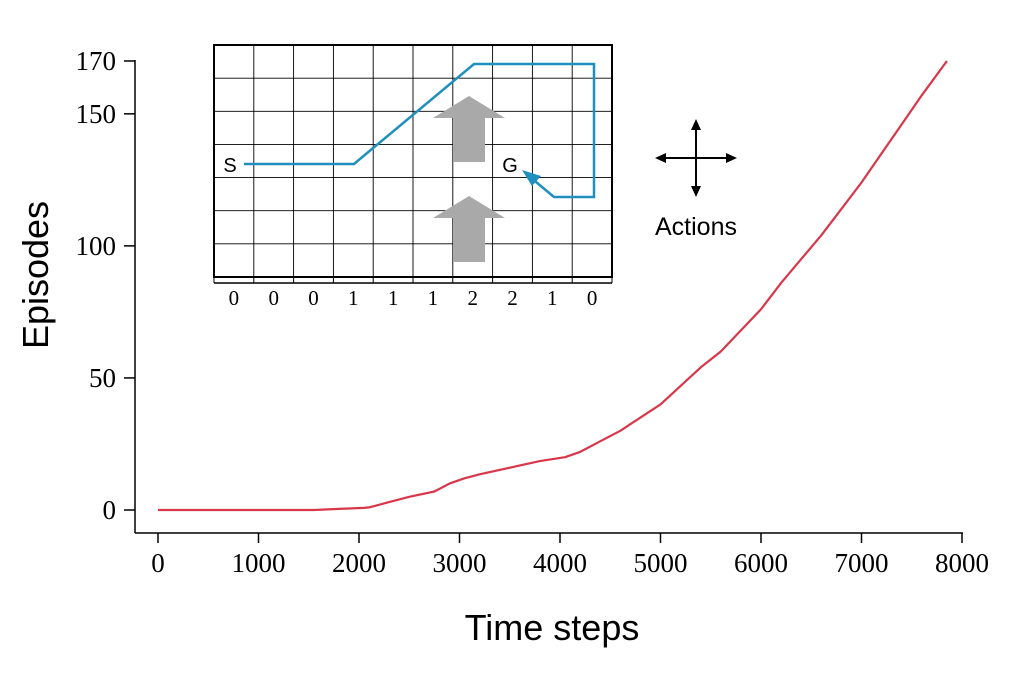 The width and height of the screenshot is (1014, 678). Describe the element at coordinates (96, 61) in the screenshot. I see `y-tick-label: 170` at that location.